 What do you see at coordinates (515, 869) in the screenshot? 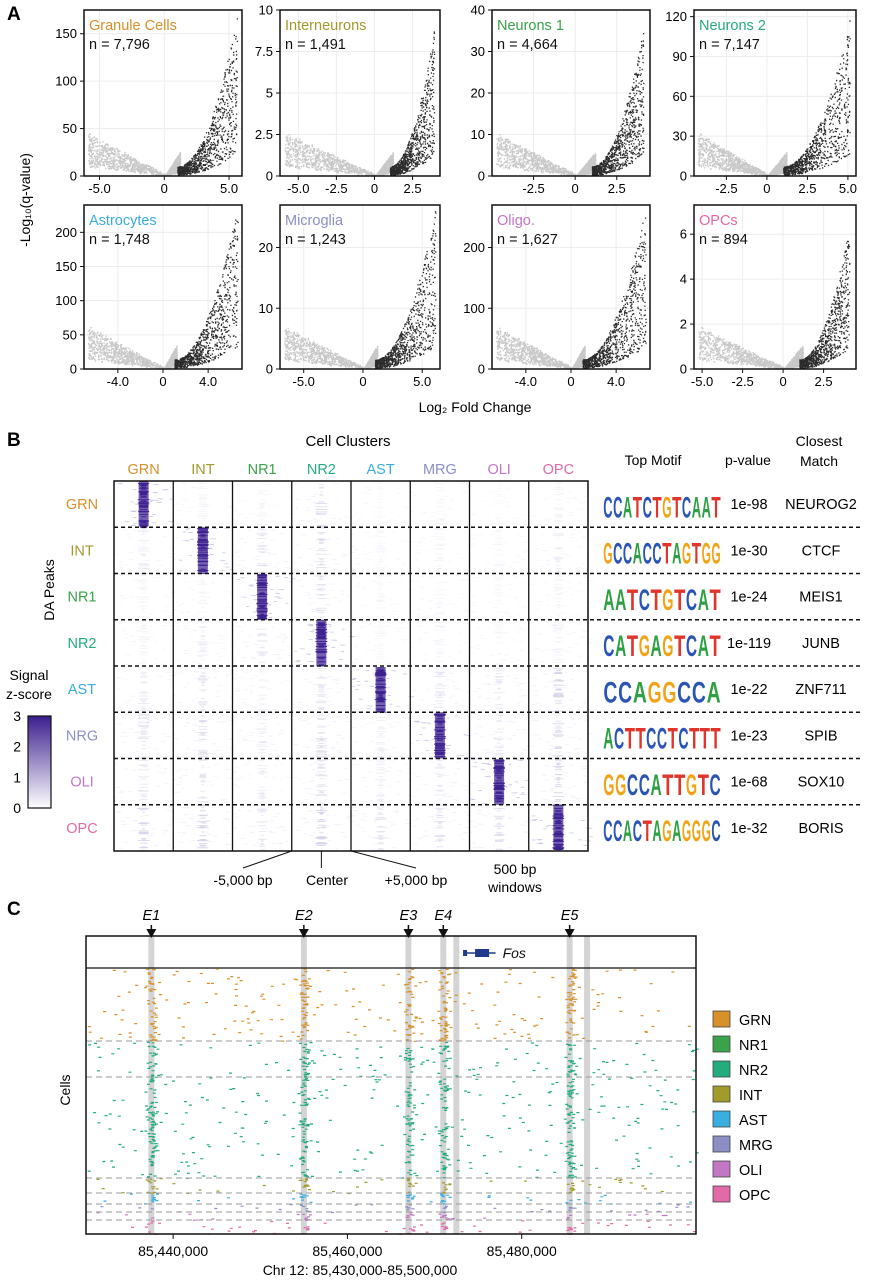
I see `window-label-size: 500 bp` at bounding box center [515, 869].